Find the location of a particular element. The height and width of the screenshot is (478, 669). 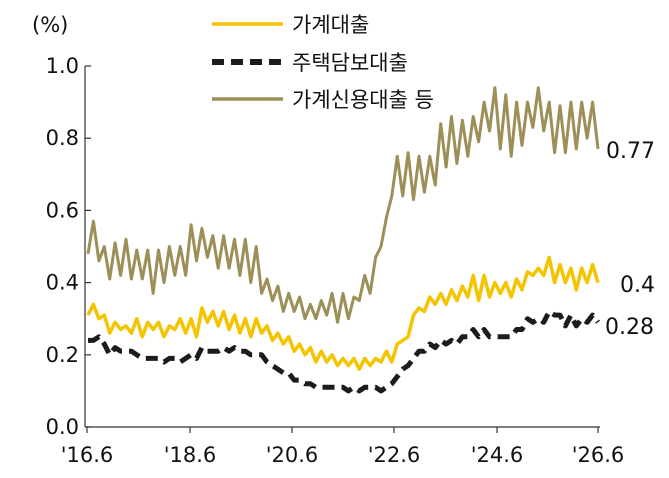

y-tick-label: 1.0 is located at coordinates (62, 66).